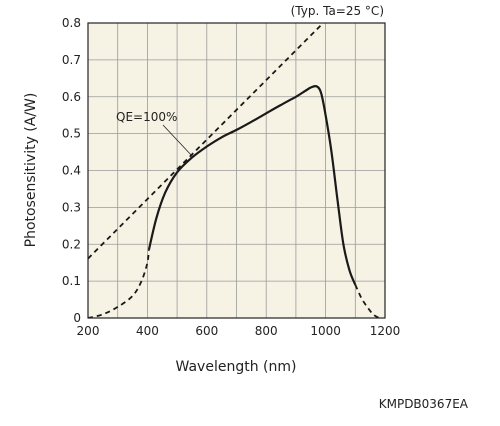 The image size is (500, 426). I want to click on y-tick-label: 0.4, so click(71, 171).